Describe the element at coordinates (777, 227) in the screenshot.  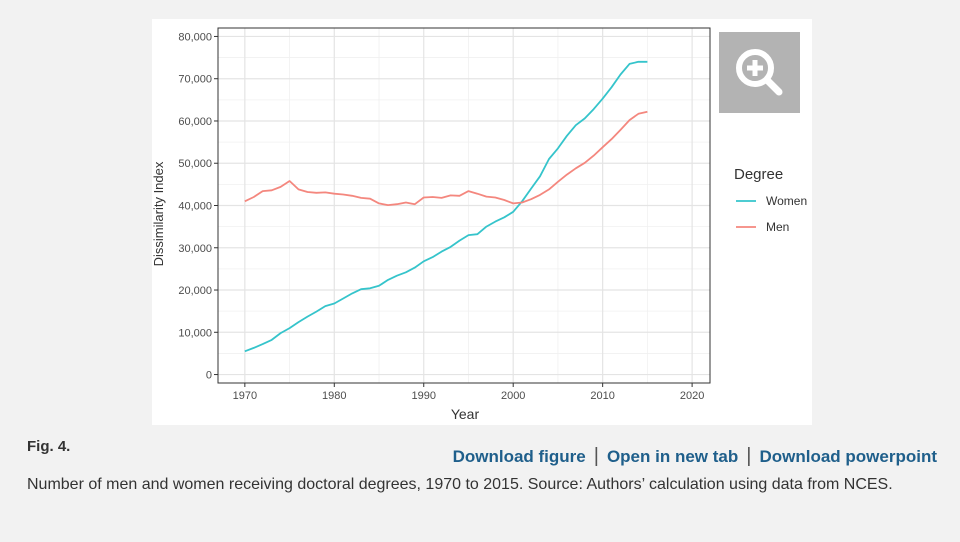
I see `legend-label-men: Men` at that location.